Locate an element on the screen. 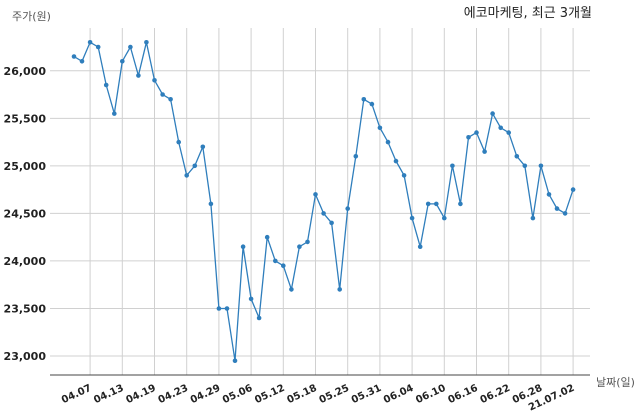 The width and height of the screenshot is (640, 415). x-tick-label: 06.22 is located at coordinates (495, 394).